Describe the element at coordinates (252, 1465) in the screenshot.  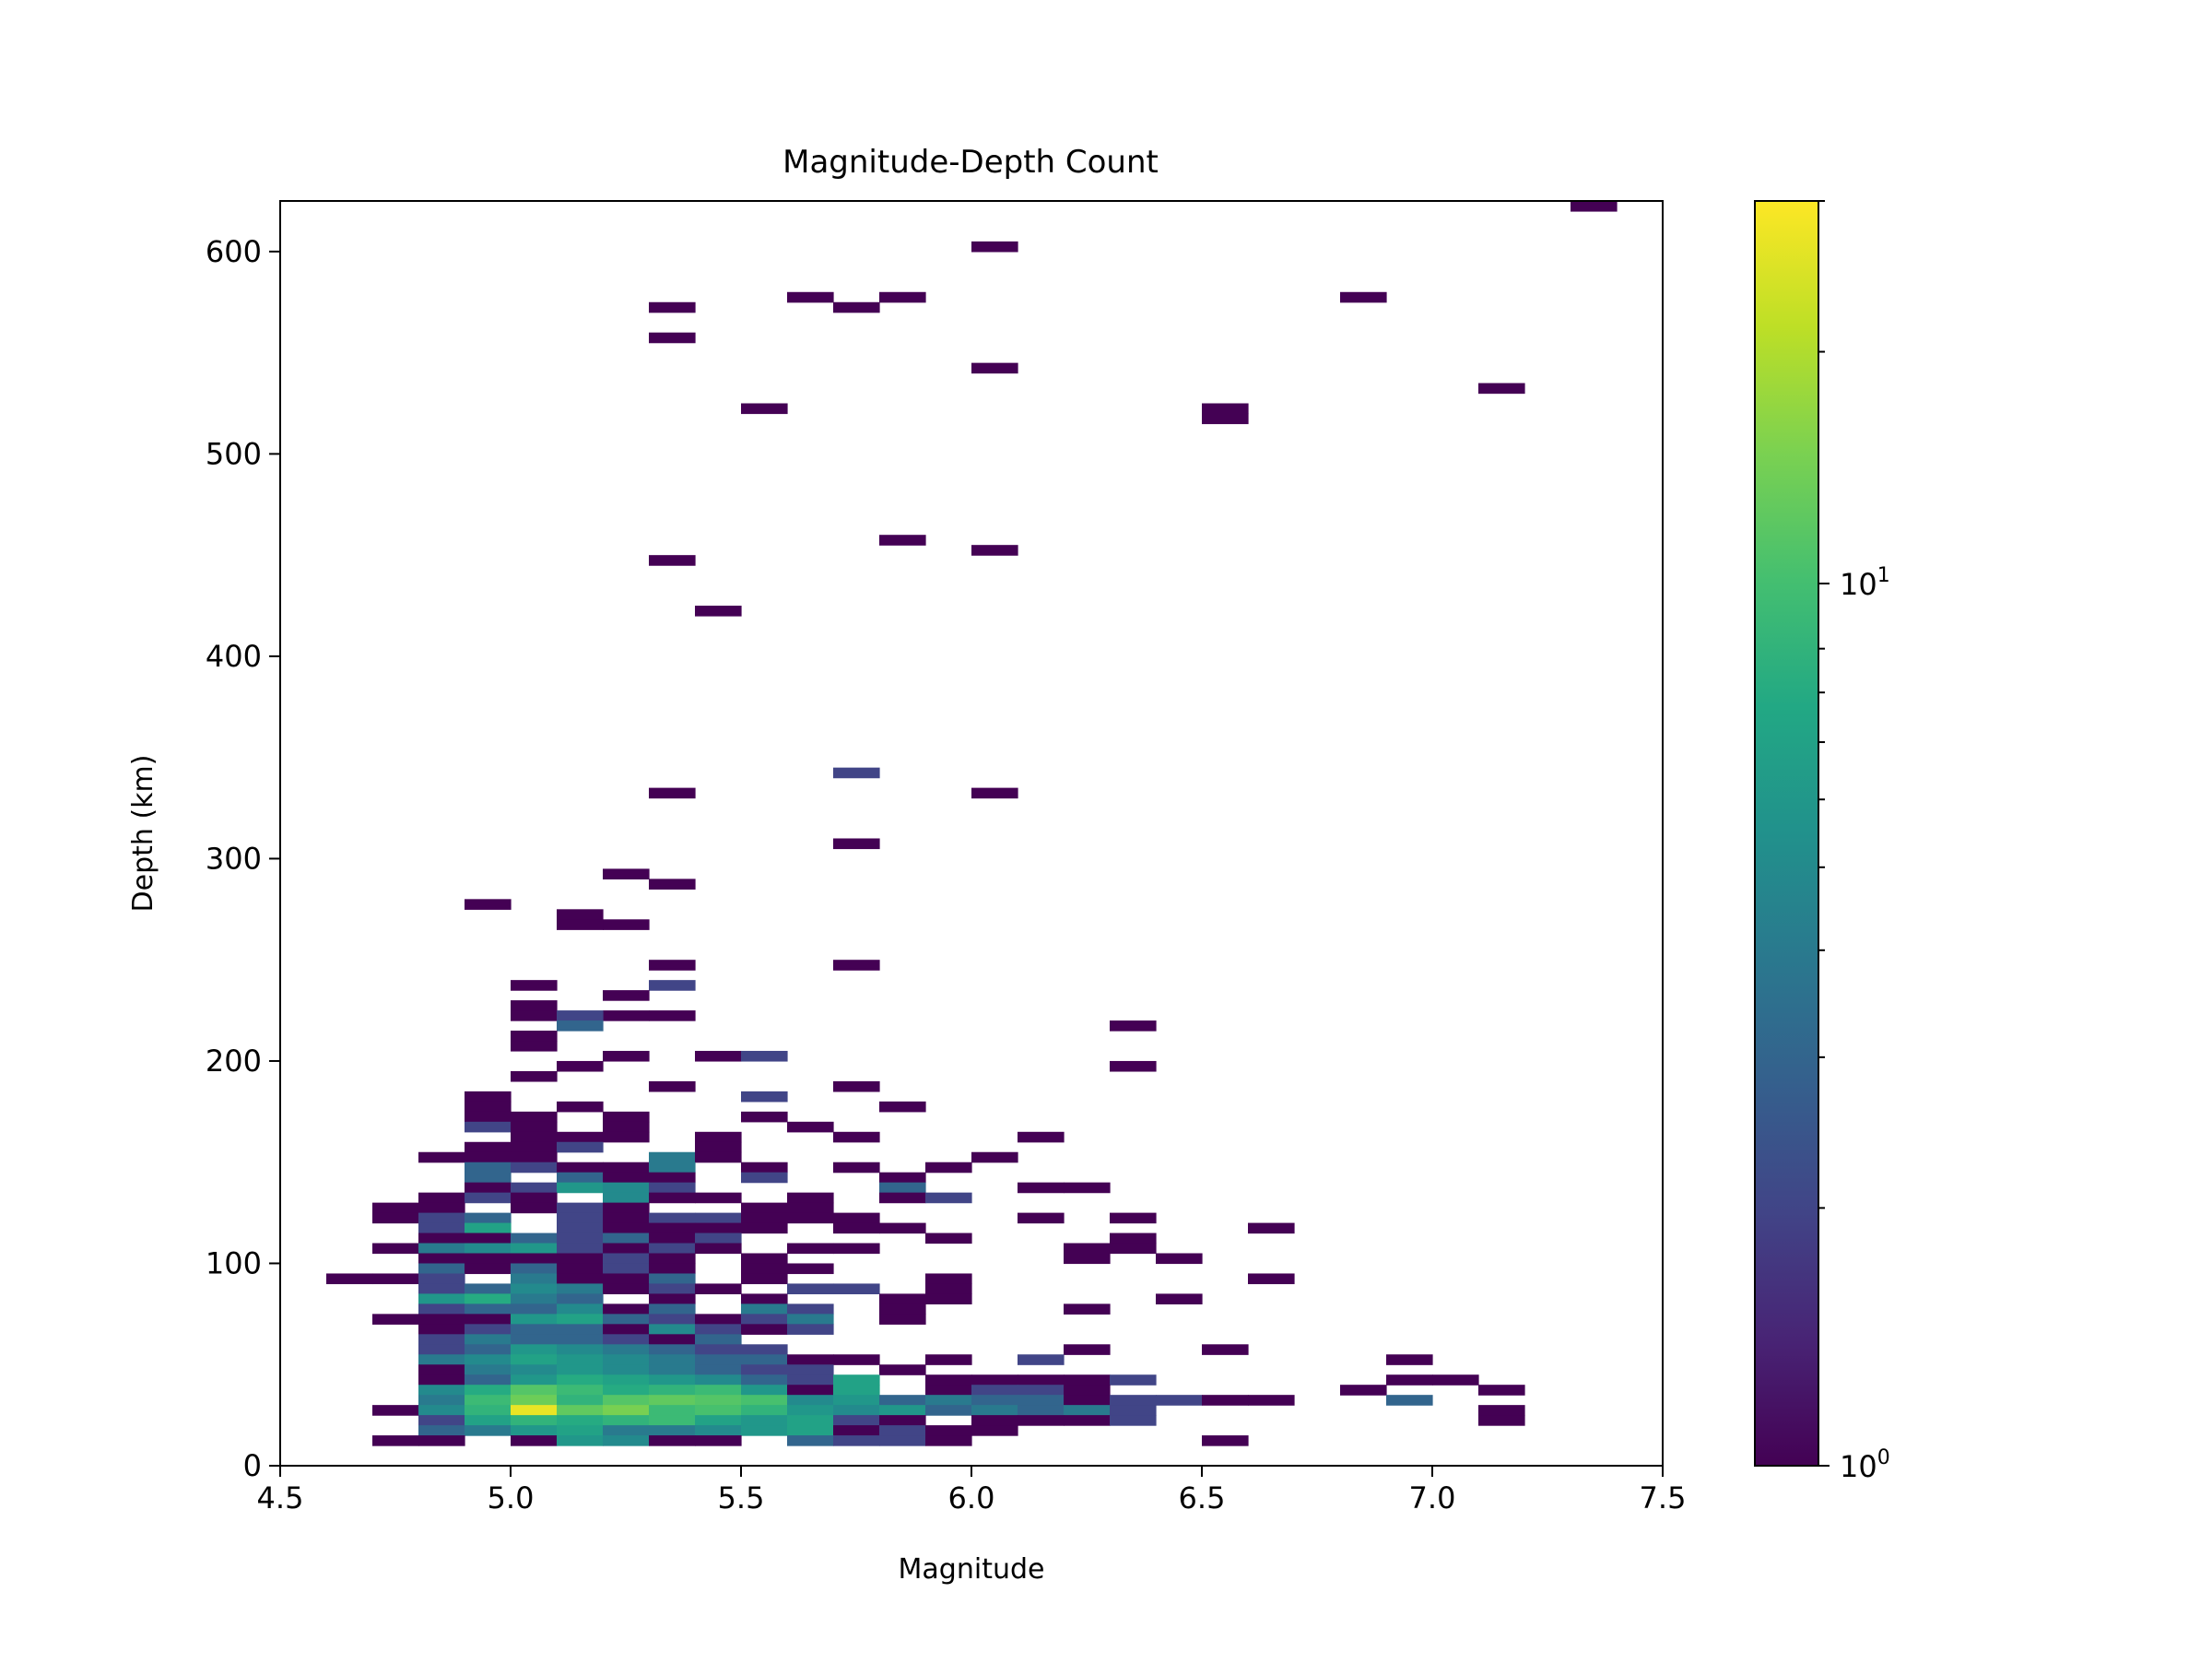
I see `y-tick-label: 0` at that location.